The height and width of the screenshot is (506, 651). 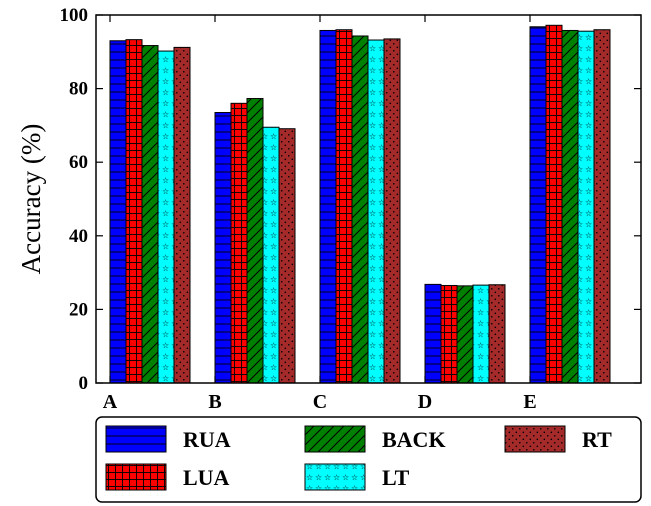 What do you see at coordinates (214, 402) in the screenshot?
I see `x-category-label: B` at bounding box center [214, 402].